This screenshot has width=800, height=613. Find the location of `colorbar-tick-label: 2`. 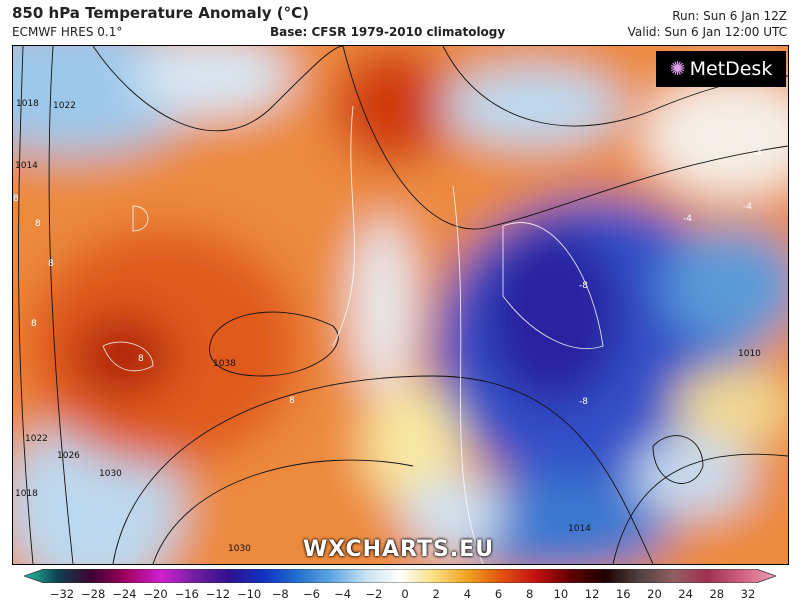

colorbar-tick-label: 2 is located at coordinates (436, 594).